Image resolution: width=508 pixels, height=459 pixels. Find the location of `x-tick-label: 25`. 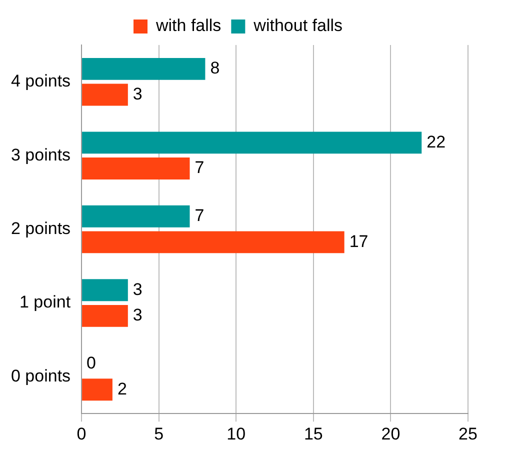

x-tick-label: 25 is located at coordinates (468, 434).